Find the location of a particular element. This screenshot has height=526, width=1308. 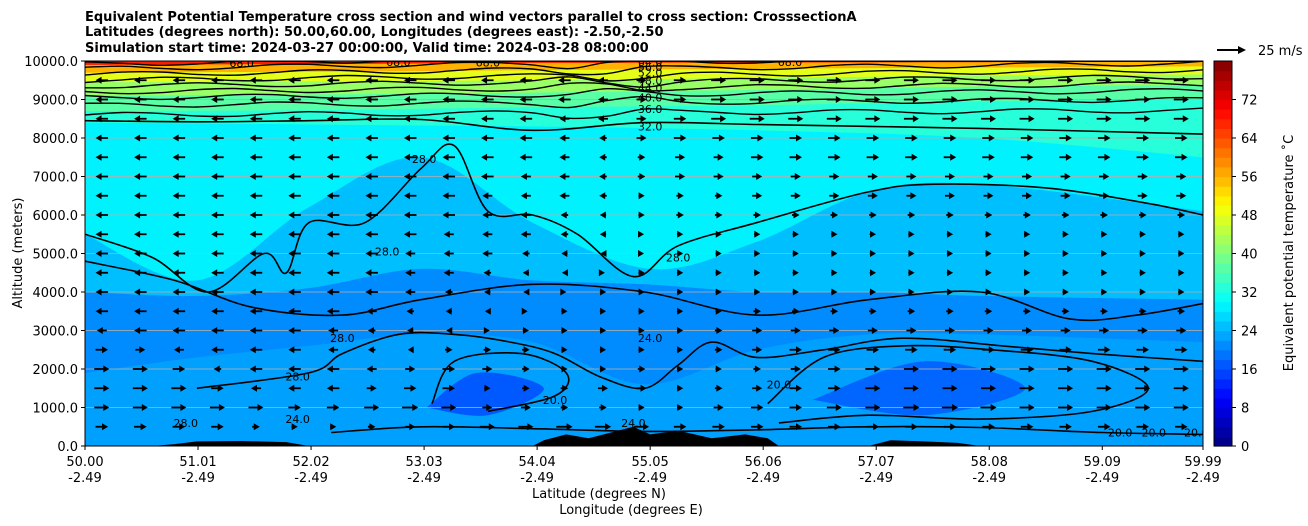

colorbar-swatch is located at coordinates (1223, 152).